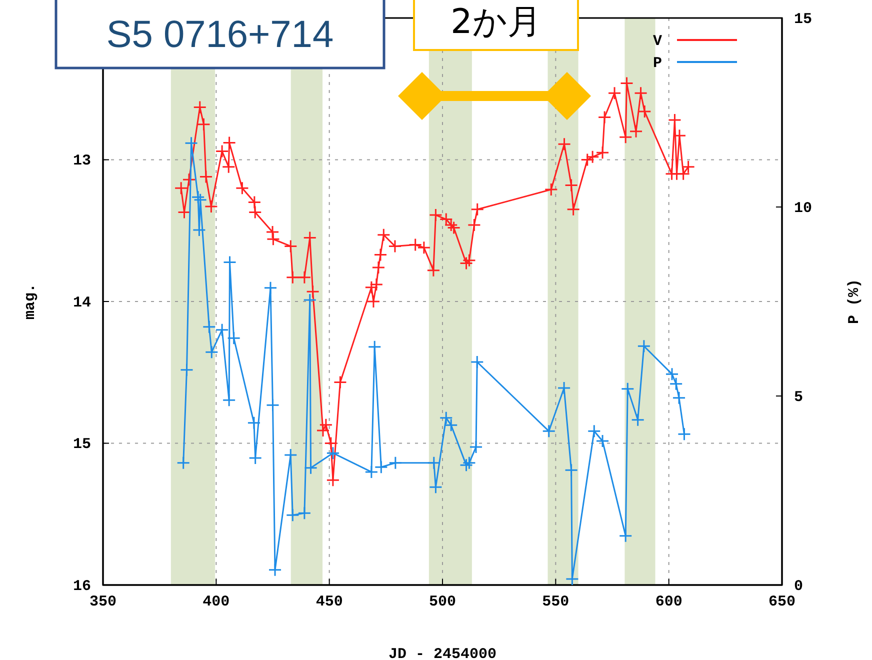 The width and height of the screenshot is (872, 660). Describe the element at coordinates (799, 586) in the screenshot. I see `y2-tick-label: 0` at that location.